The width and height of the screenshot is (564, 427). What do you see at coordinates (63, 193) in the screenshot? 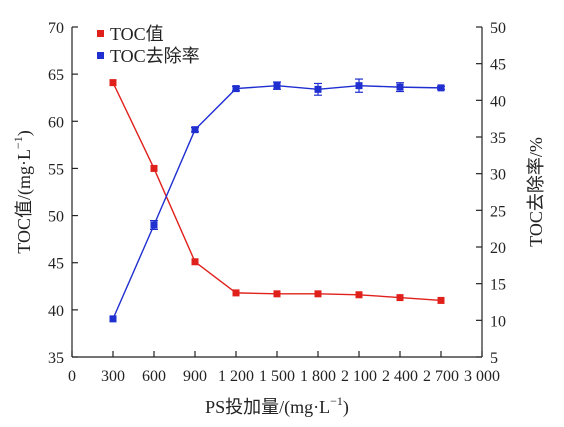
I see `y-left-ticks: 35 40 45 50 55 60 65 70` at bounding box center [63, 193].